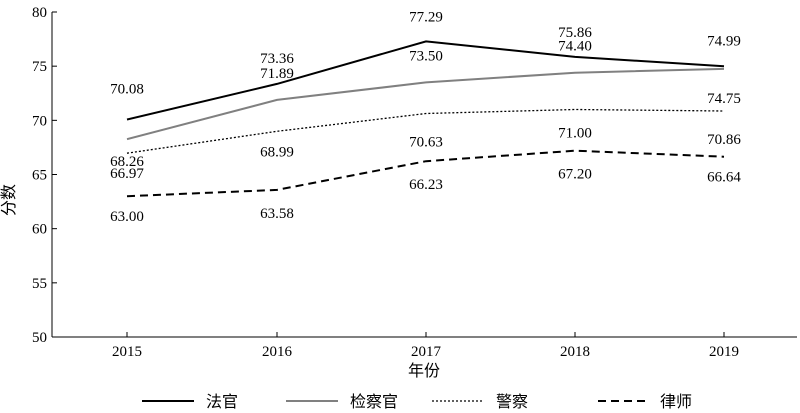  What do you see at coordinates (724, 178) in the screenshot?
I see `data-label: 66.64` at bounding box center [724, 178].